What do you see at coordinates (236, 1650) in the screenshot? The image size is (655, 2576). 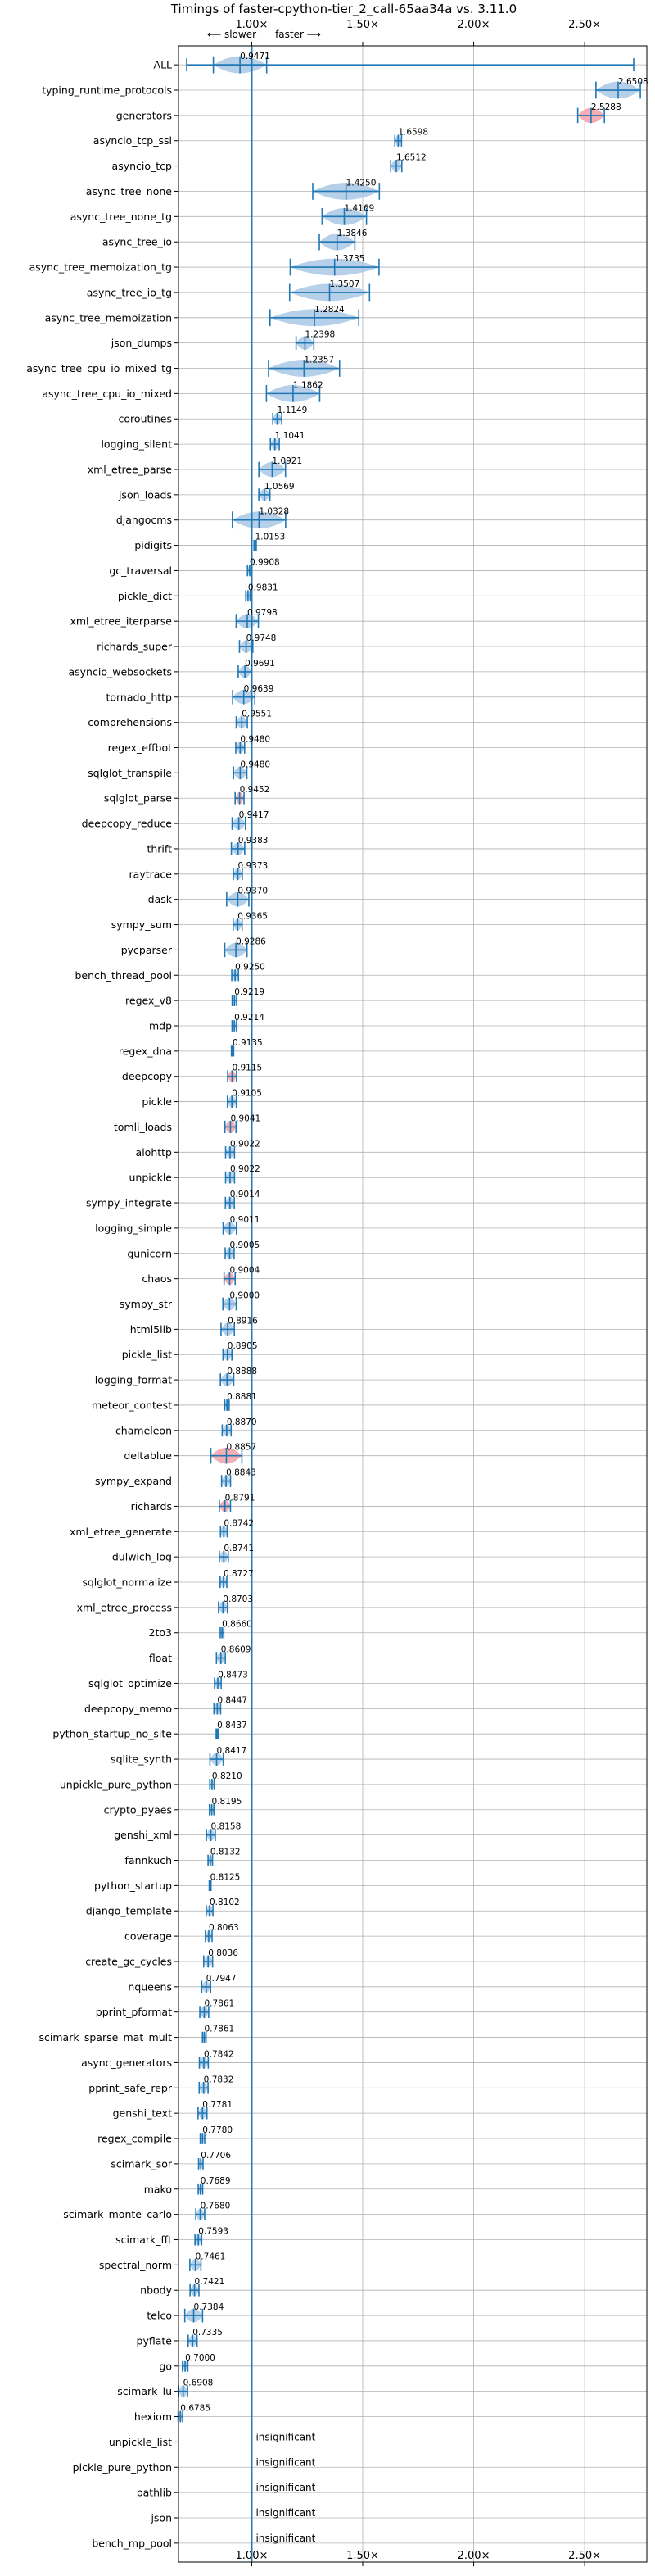 I see `value-label: 0.8609` at bounding box center [236, 1650].